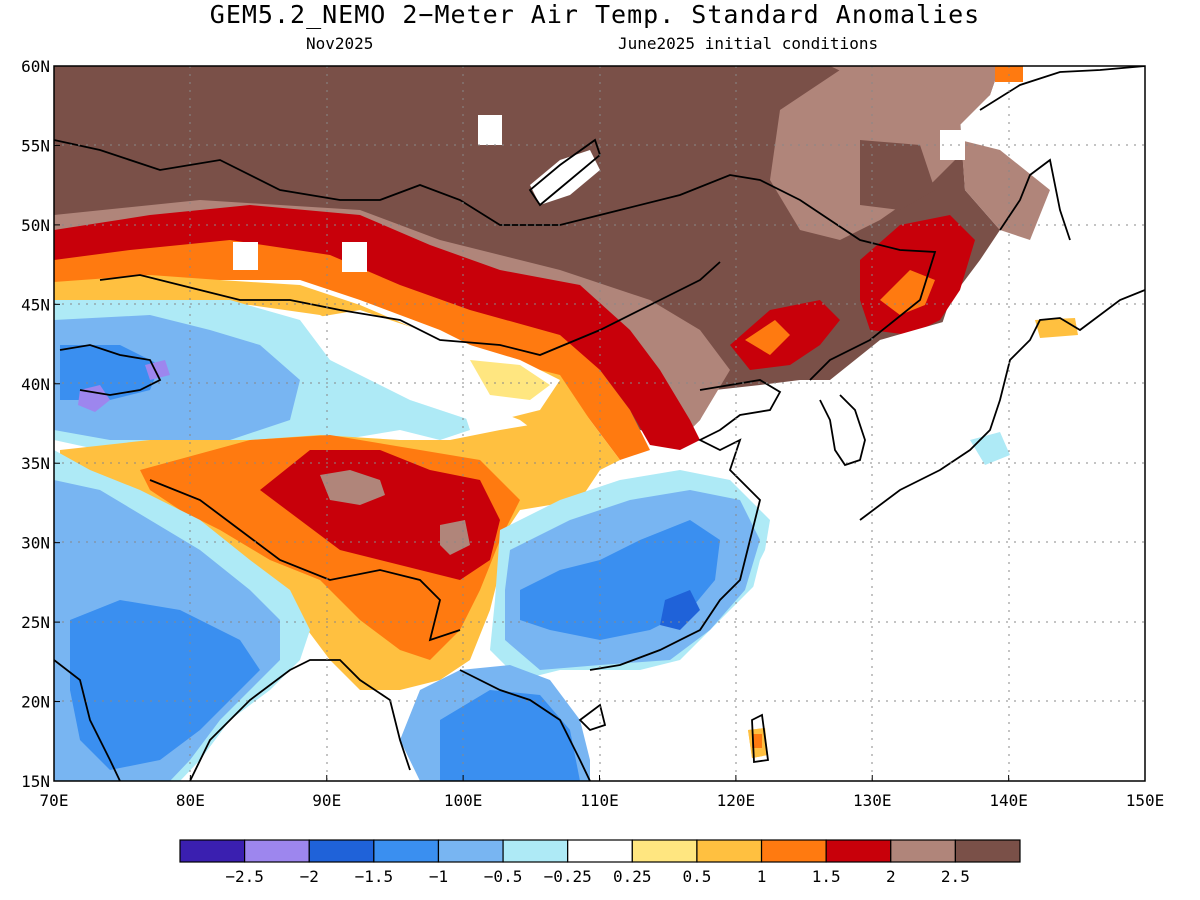  What do you see at coordinates (842, 430) in the screenshot?
I see `korea-coast-line` at bounding box center [842, 430].